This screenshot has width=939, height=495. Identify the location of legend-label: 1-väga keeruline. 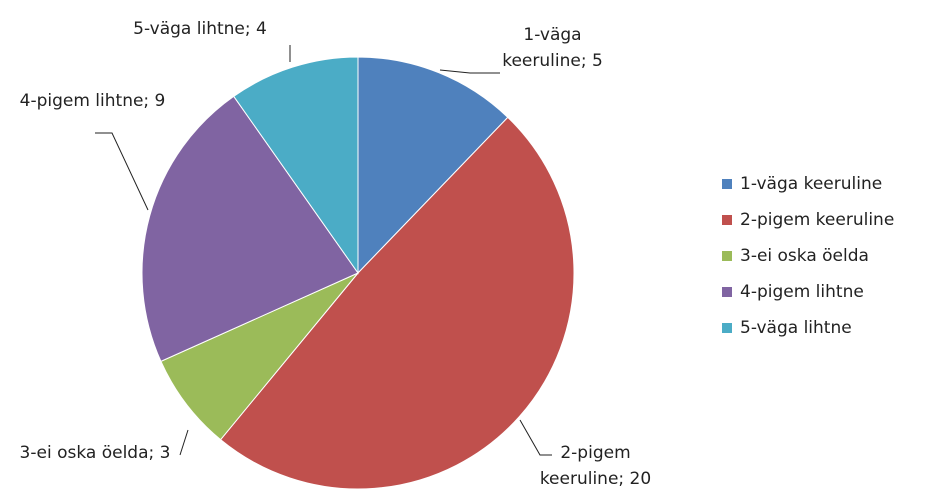
(811, 184).